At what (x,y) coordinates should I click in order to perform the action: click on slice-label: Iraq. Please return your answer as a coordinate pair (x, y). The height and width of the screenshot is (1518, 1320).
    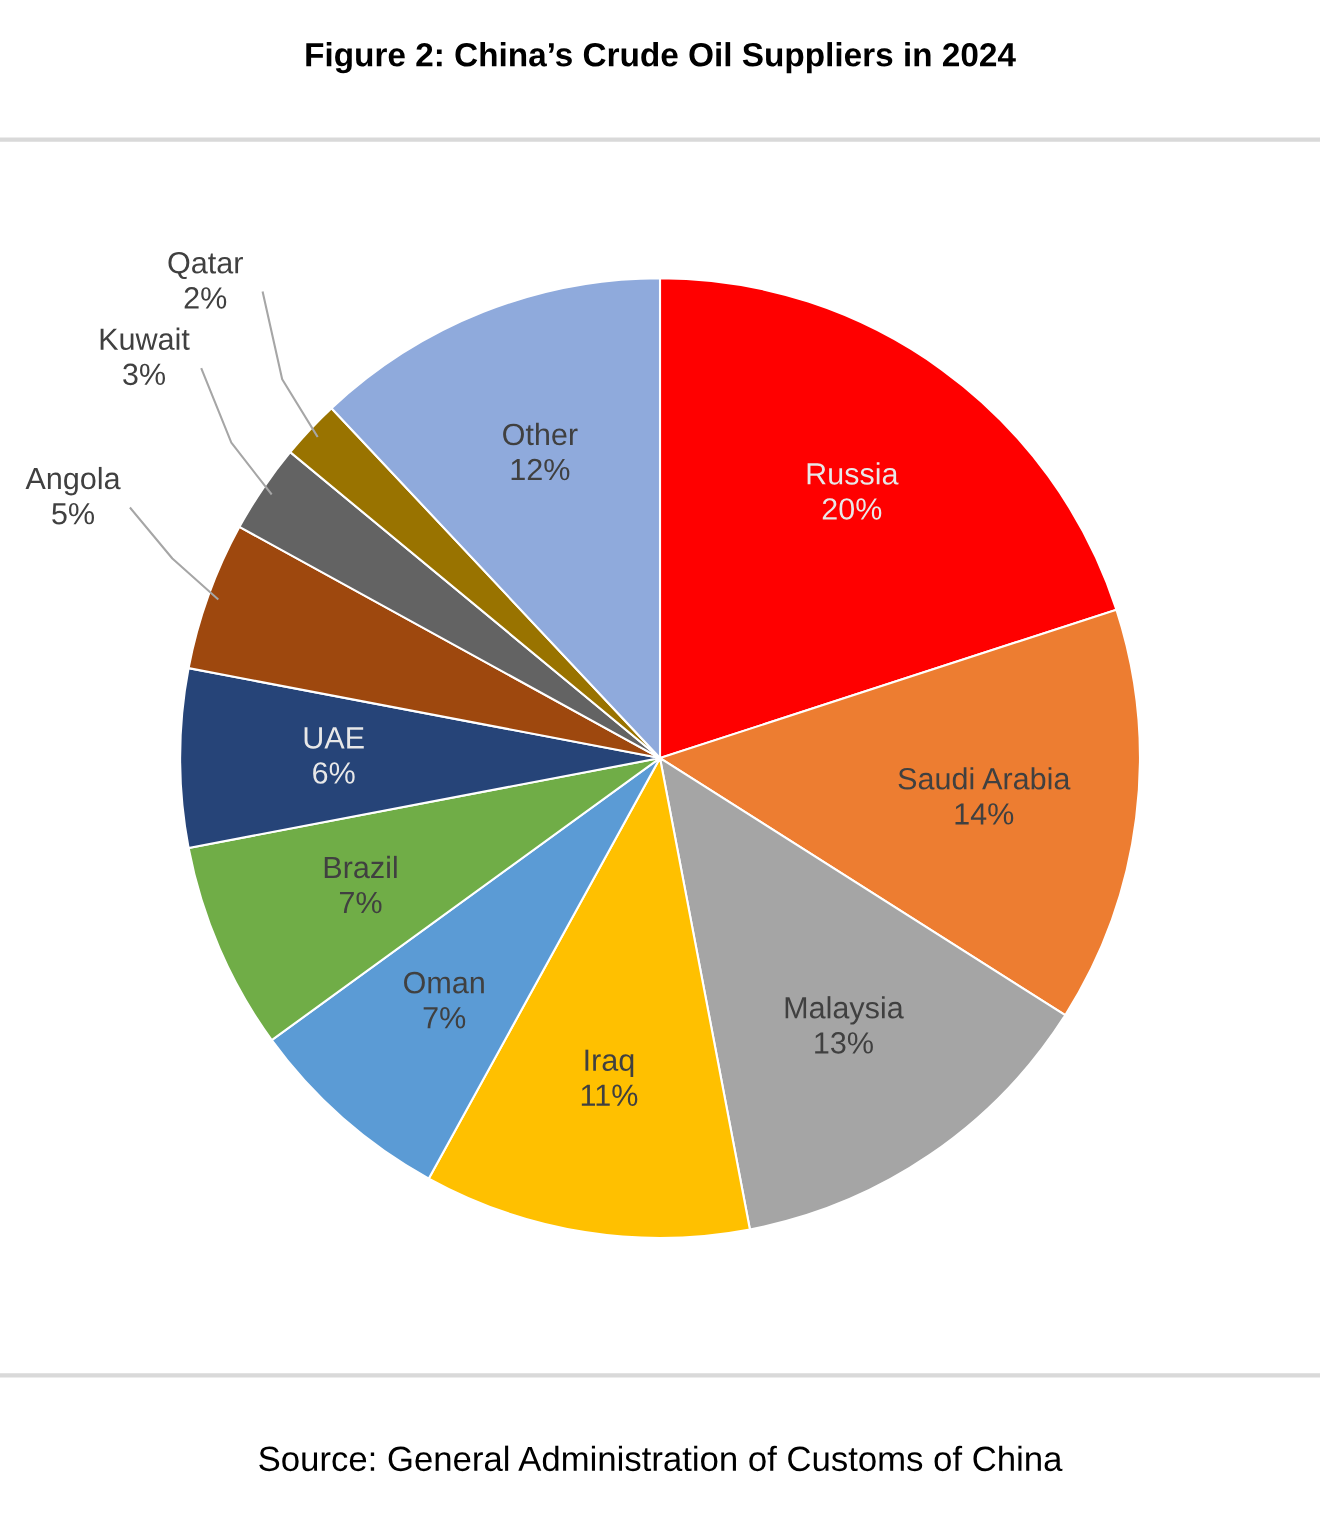
    Looking at the image, I should click on (609, 1063).